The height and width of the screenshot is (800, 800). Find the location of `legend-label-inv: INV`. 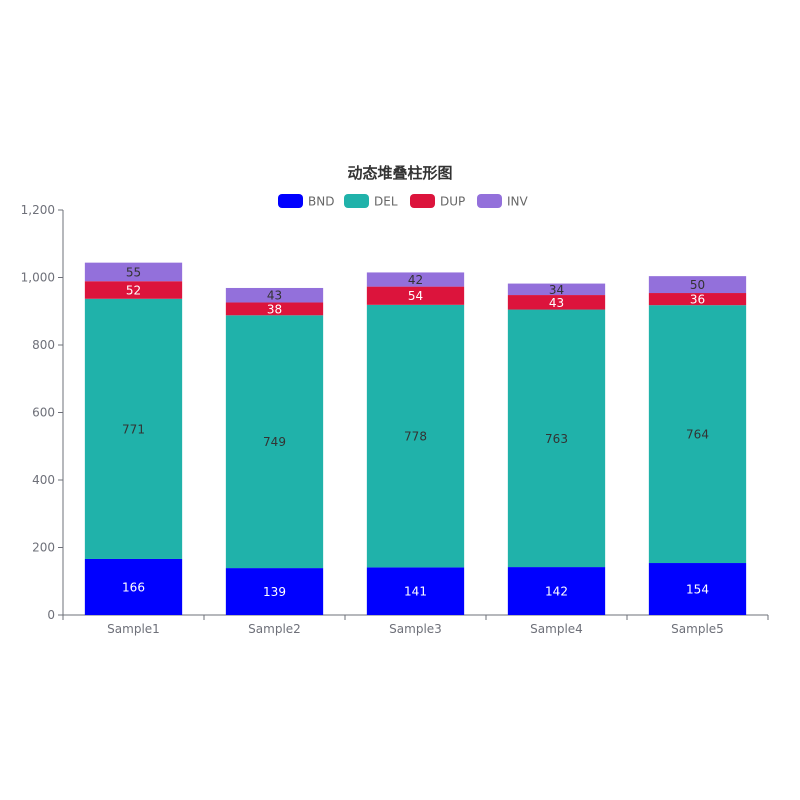

legend-label-inv: INV is located at coordinates (518, 202).